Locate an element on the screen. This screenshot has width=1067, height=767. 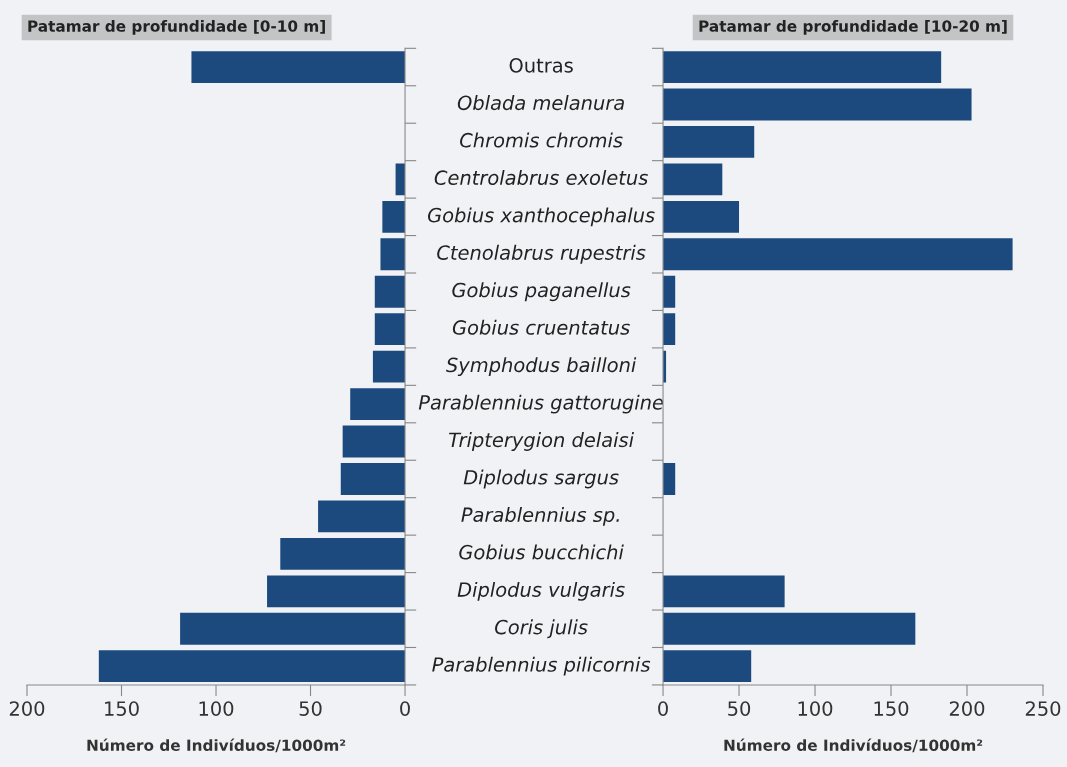
chart-title: Patamar de profundidade [10-20 m] is located at coordinates (853, 27).